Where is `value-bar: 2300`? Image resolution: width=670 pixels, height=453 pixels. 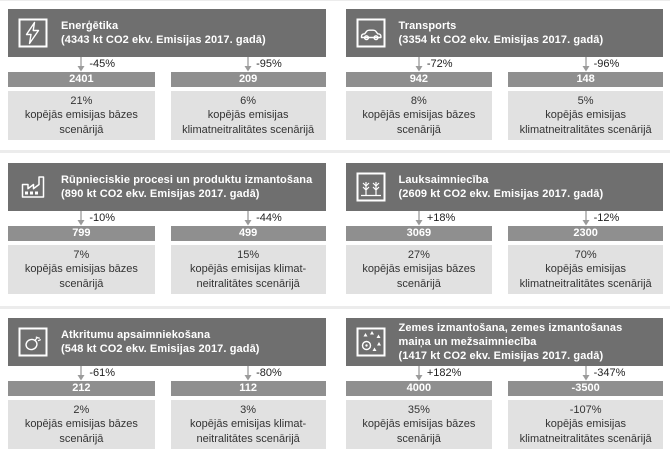
value-bar: 2300 is located at coordinates (585, 233).